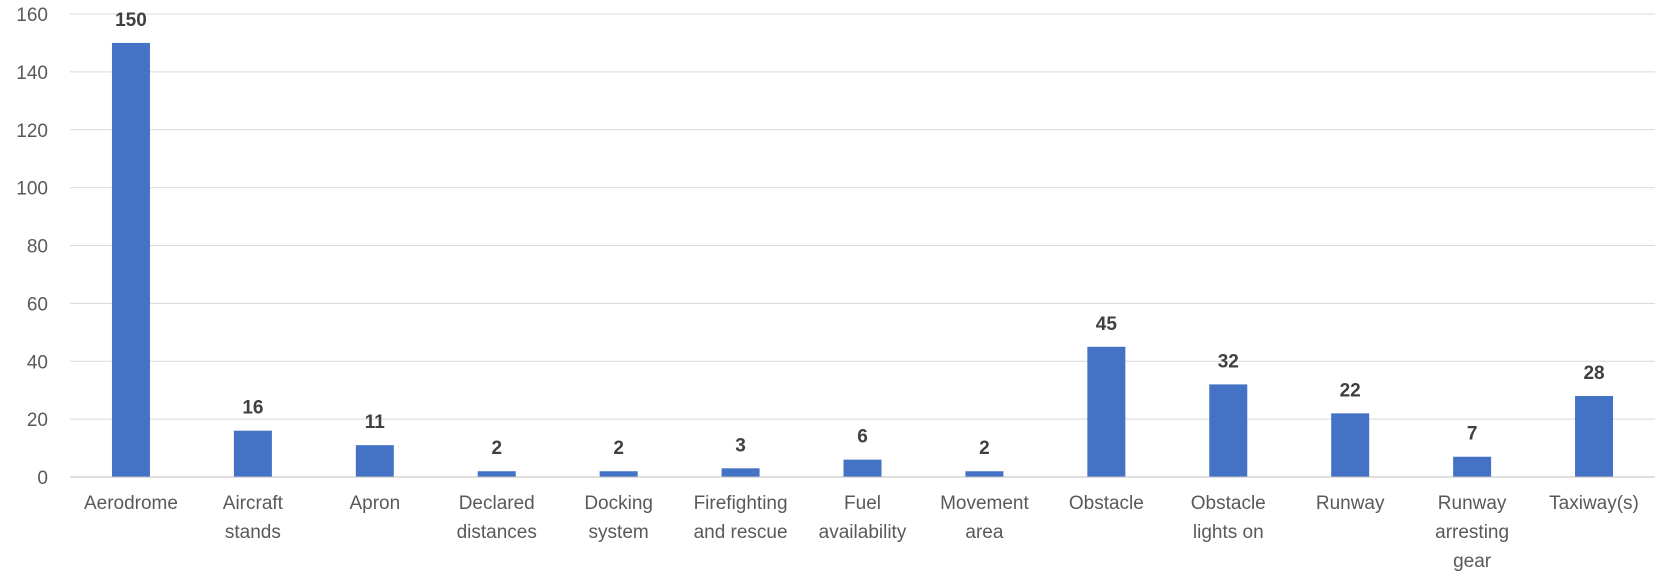 The height and width of the screenshot is (578, 1657). What do you see at coordinates (32, 131) in the screenshot?
I see `y-tick-label: 120` at bounding box center [32, 131].